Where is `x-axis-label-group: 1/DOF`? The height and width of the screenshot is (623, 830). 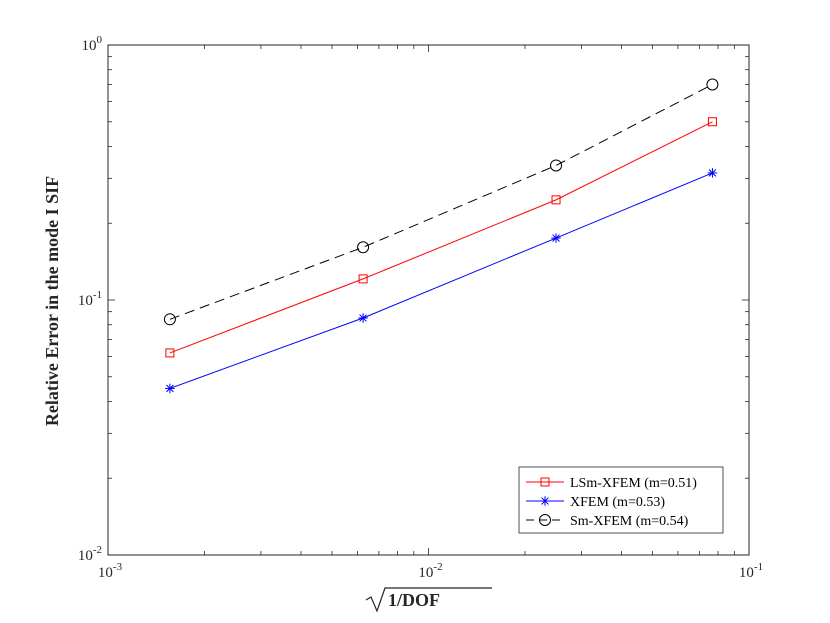 x-axis-label-group: 1/DOF is located at coordinates (428, 600).